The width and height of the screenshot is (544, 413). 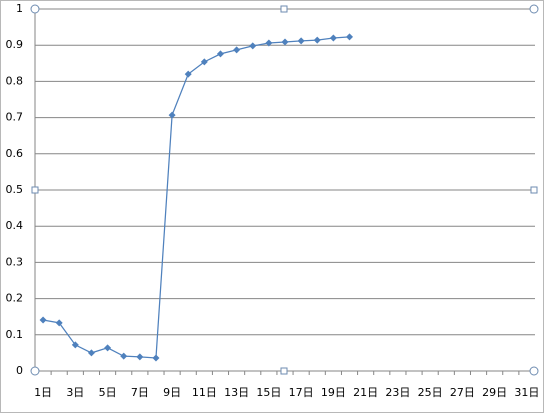 What do you see at coordinates (108, 392) in the screenshot?
I see `x-tick-label: 5日` at bounding box center [108, 392].